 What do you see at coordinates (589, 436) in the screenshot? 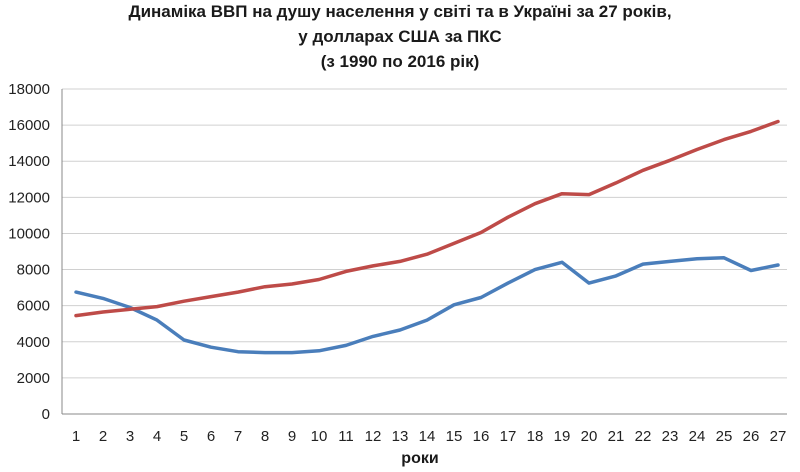
I see `x-tick-label: 20` at bounding box center [589, 436].